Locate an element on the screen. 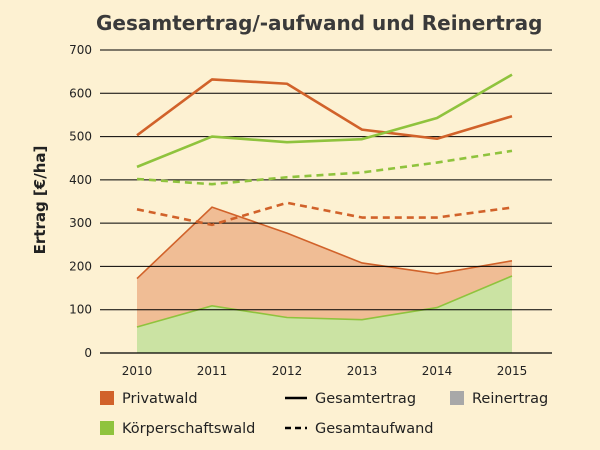 The width and height of the screenshot is (600, 450). legend-reinertrag-swatch is located at coordinates (457, 398).